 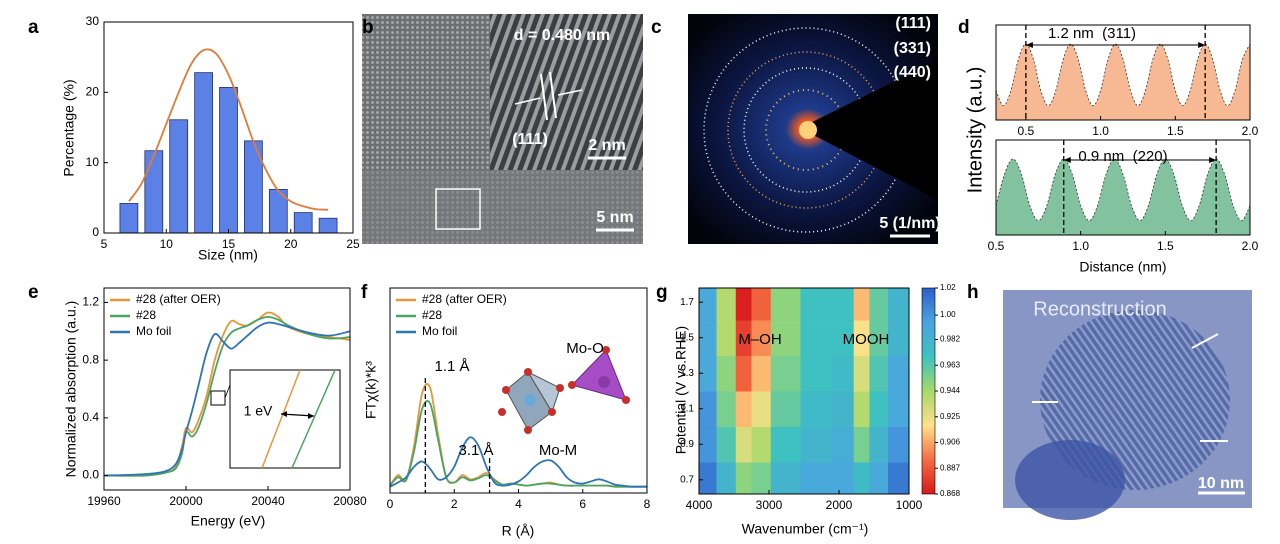 I want to click on annotation: 1.2 nm (311), so click(x=1092, y=33).